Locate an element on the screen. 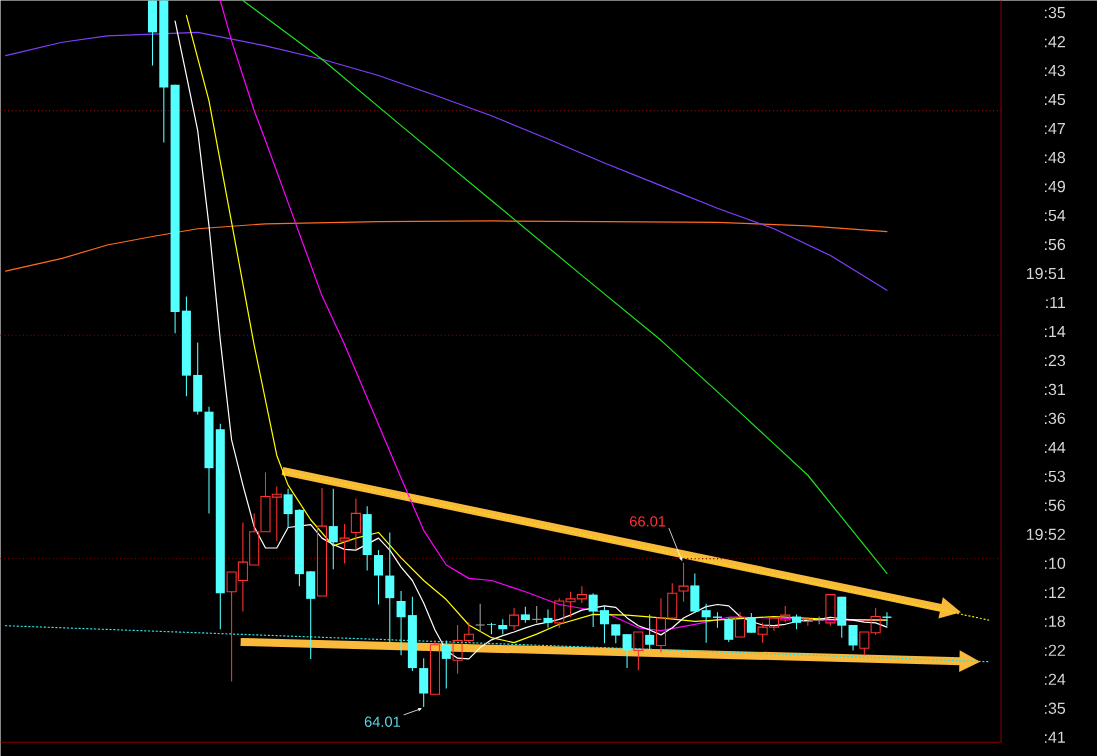  text: :18 is located at coordinates (1055, 621).